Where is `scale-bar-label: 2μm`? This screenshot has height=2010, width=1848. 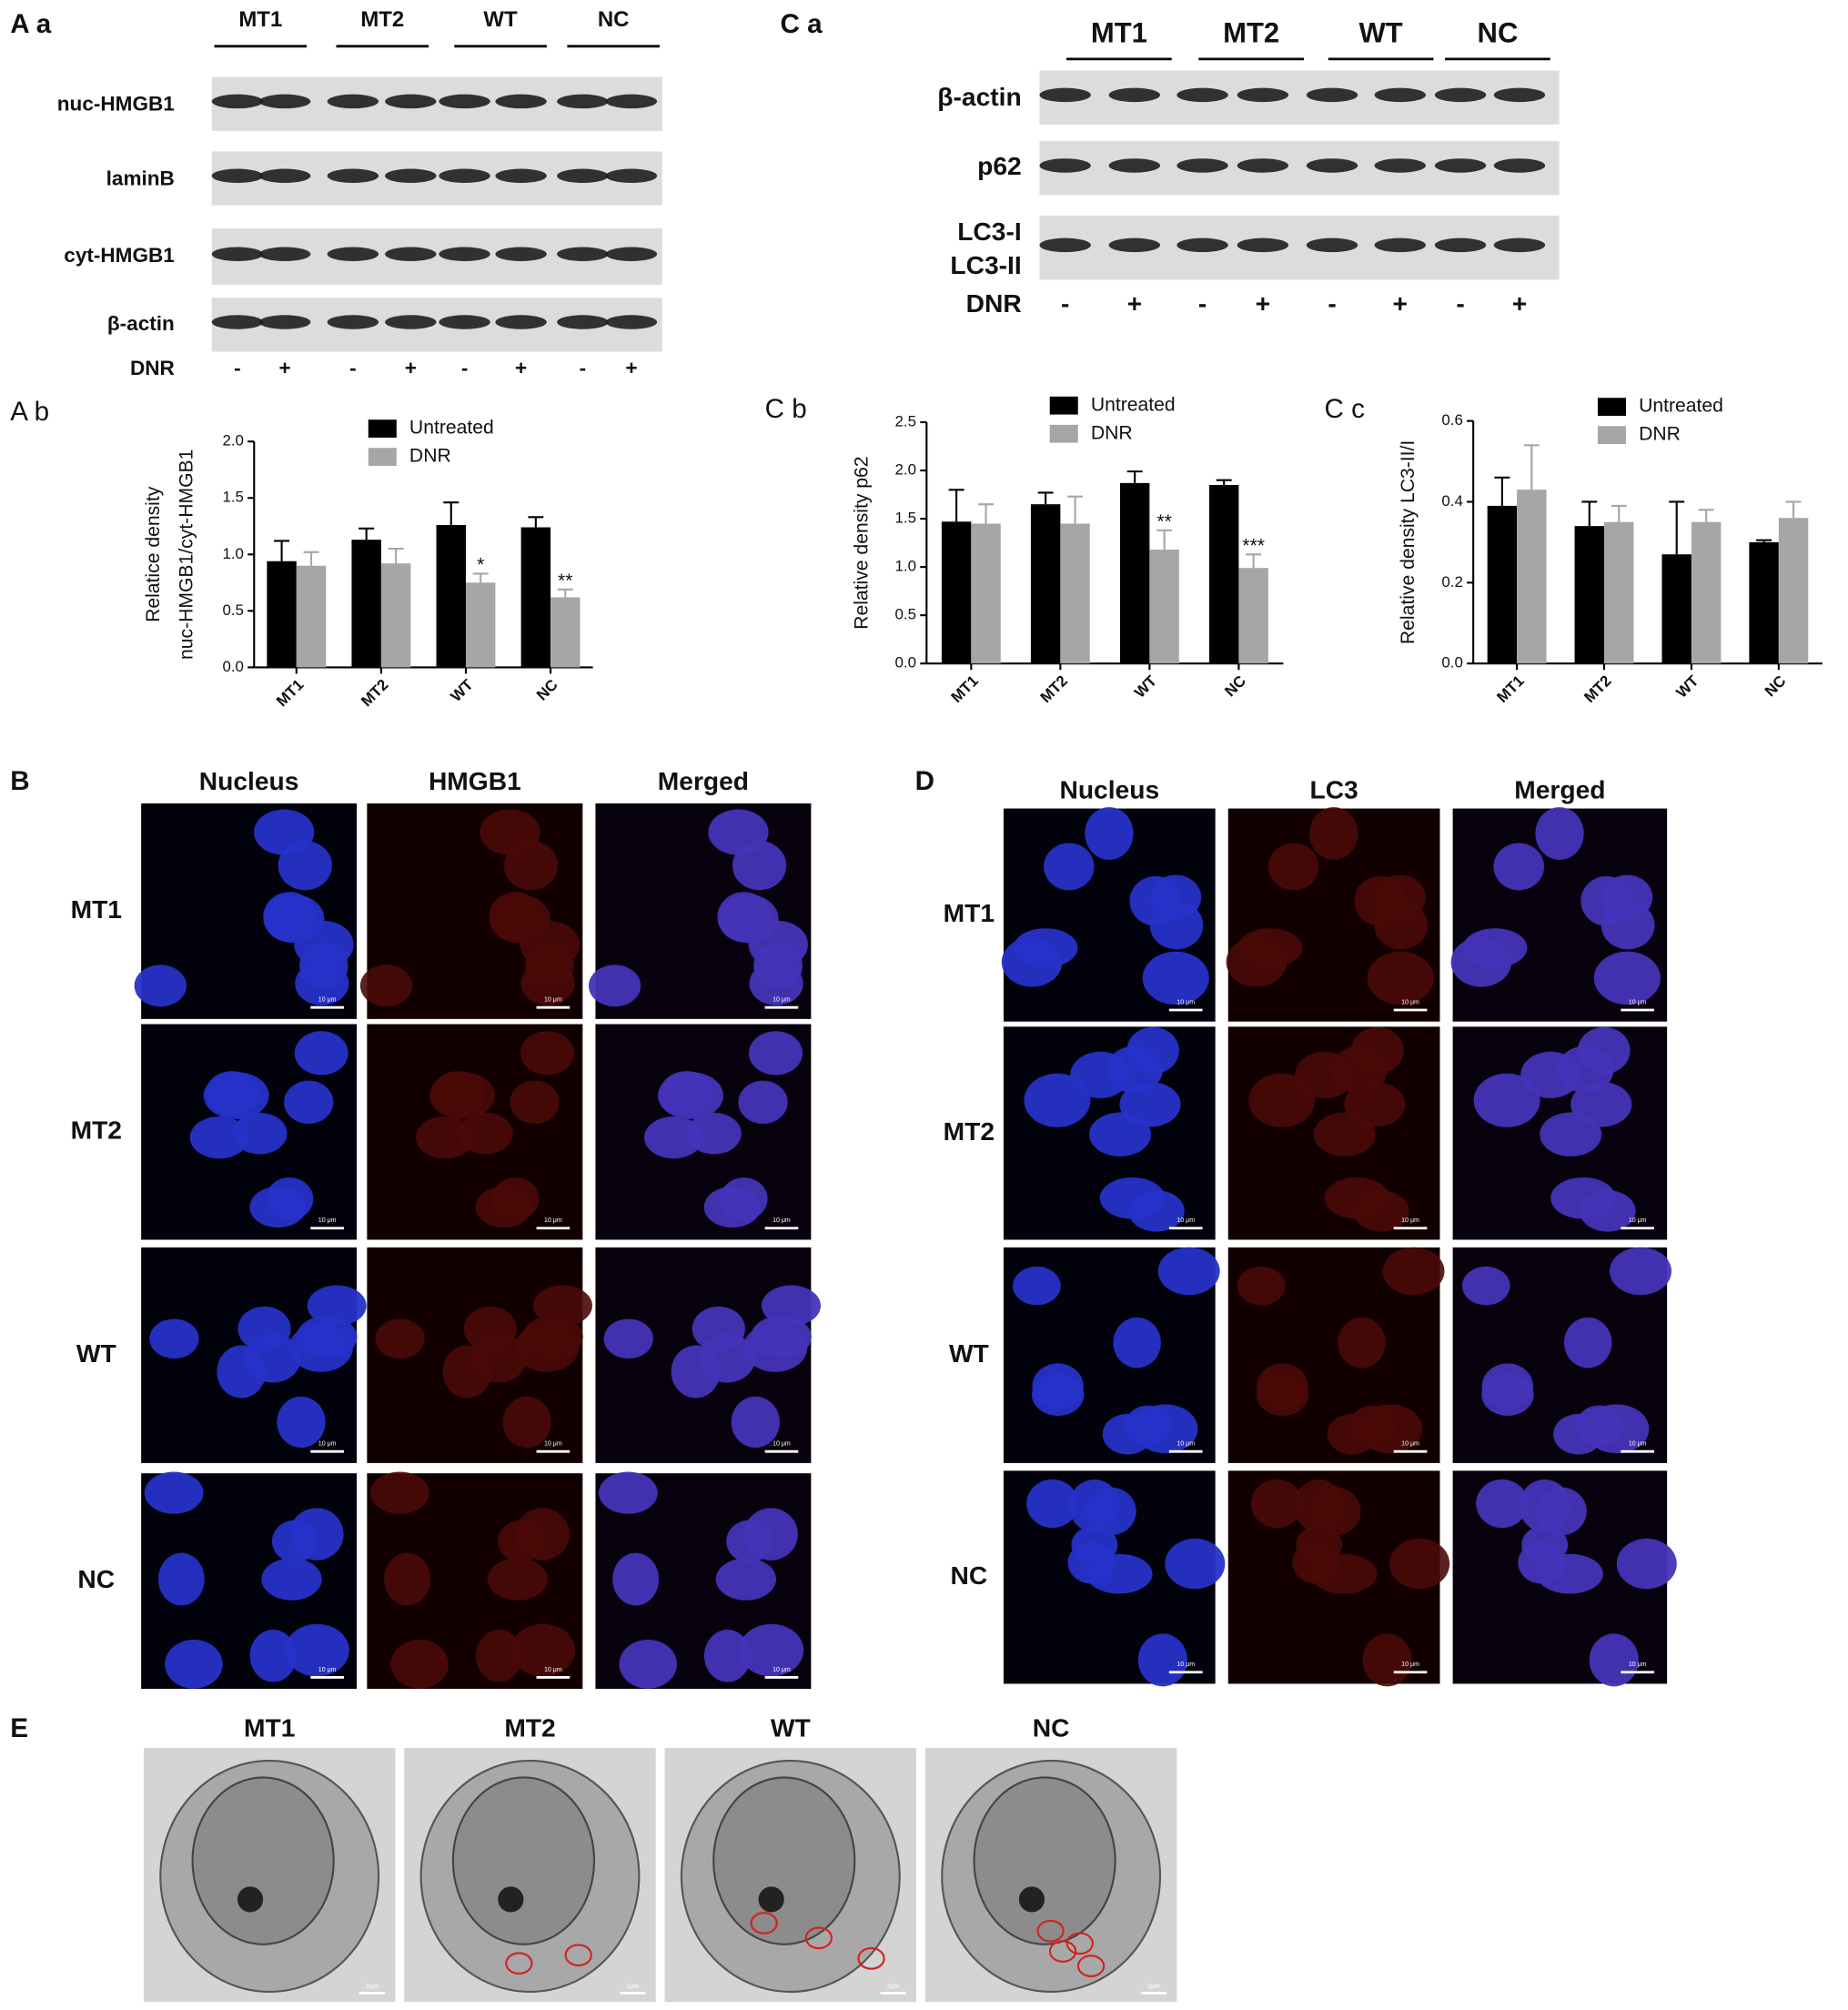 scale-bar-label: 2μm is located at coordinates (632, 1987).